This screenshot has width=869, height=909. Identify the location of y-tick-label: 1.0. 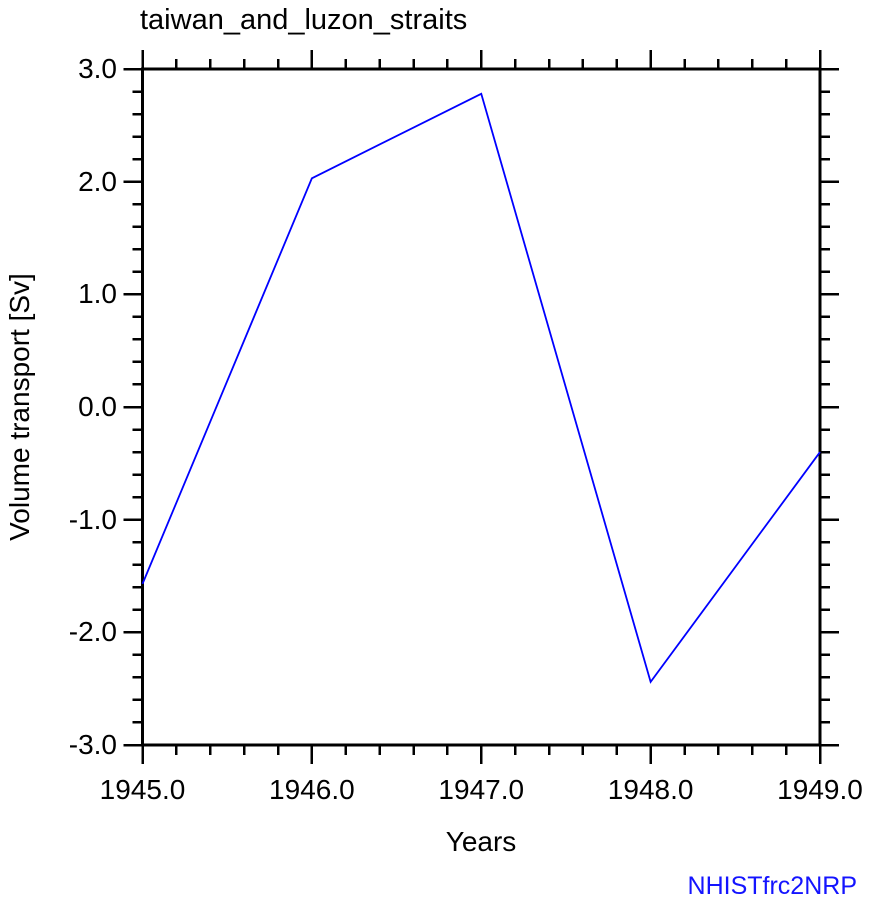
(97, 294).